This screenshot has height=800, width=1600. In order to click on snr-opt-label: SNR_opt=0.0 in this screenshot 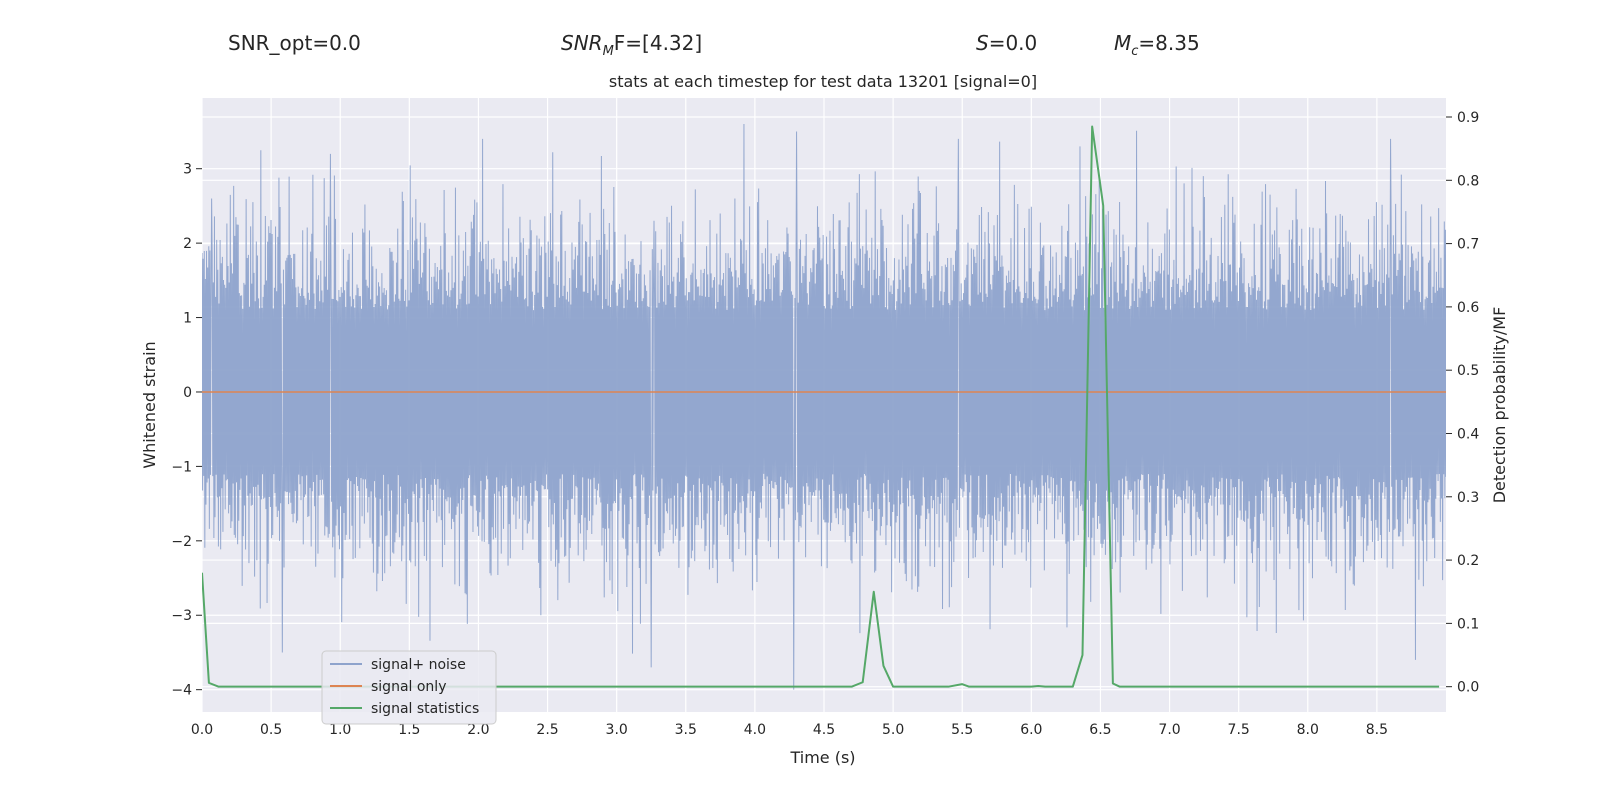, I will do `click(294, 43)`.